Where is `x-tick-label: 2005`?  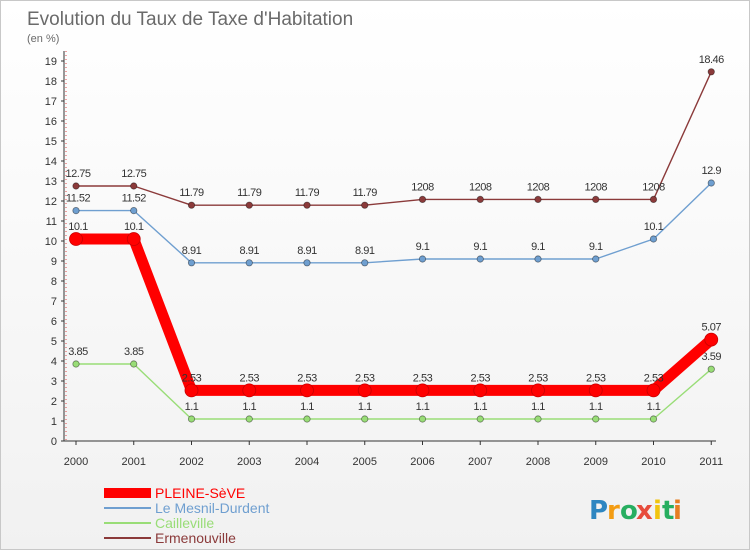 x-tick-label: 2005 is located at coordinates (365, 462).